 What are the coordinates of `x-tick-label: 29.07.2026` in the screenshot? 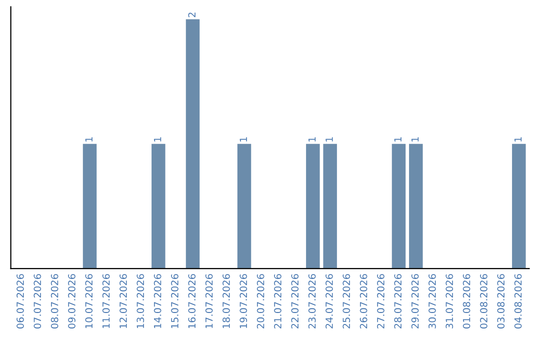 It's located at (415, 301).